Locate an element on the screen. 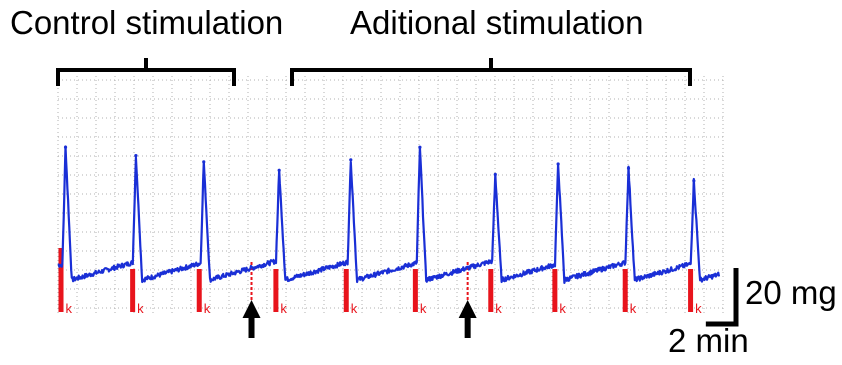  scale-bar is located at coordinates (722, 297).